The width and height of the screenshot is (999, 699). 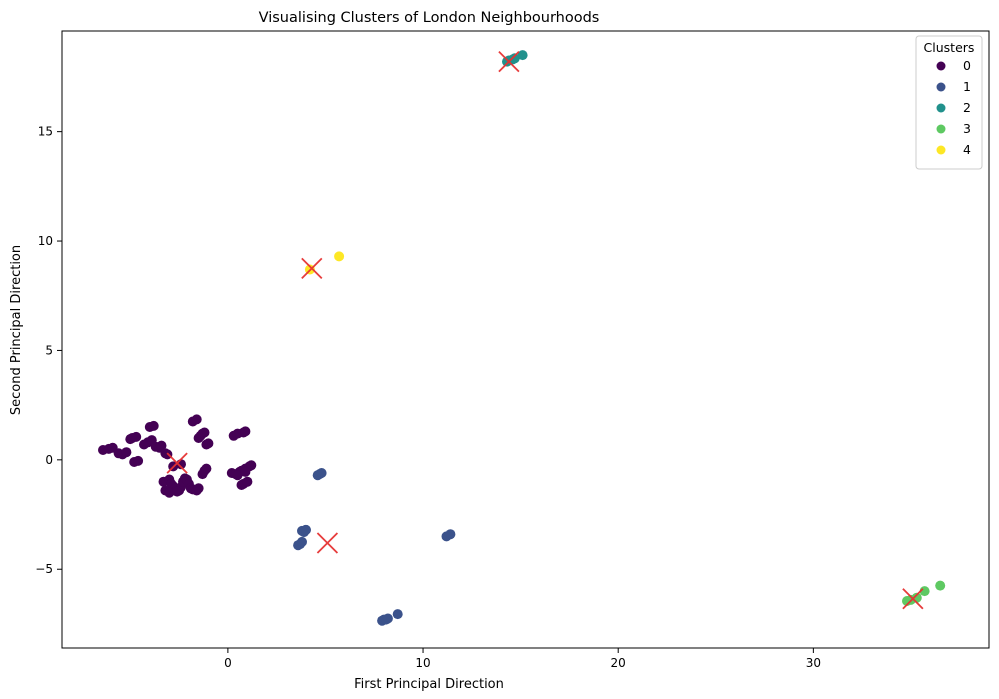 I want to click on y-tick-label: 10, so click(x=45, y=241).